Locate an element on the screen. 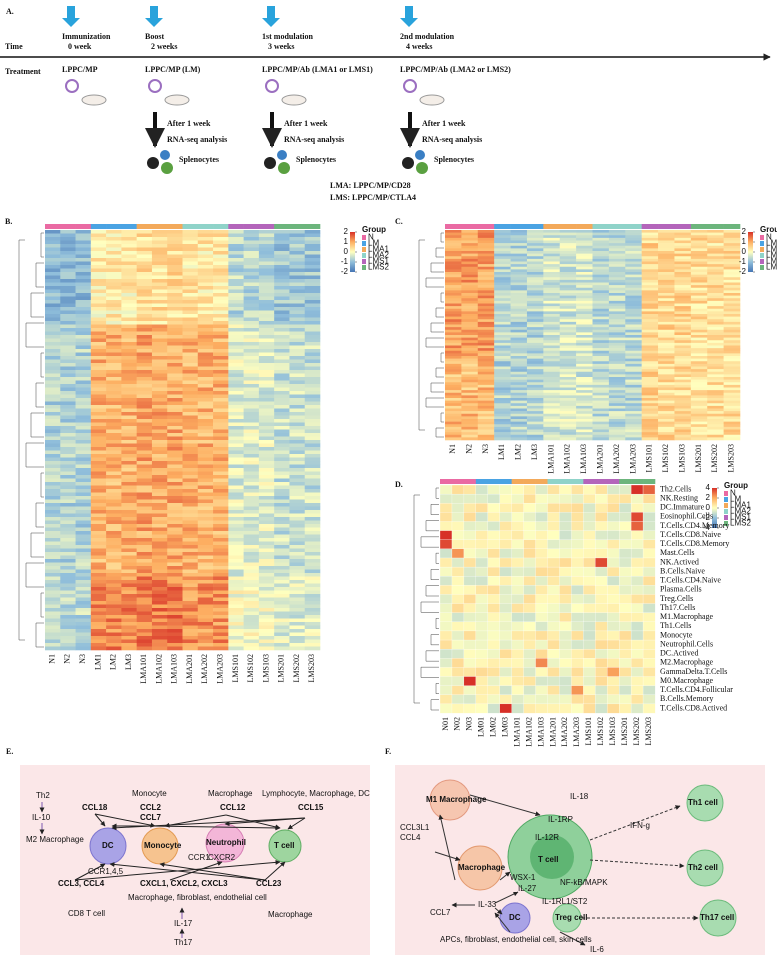 The width and height of the screenshot is (777, 962). panel-label: B. is located at coordinates (8, 221).